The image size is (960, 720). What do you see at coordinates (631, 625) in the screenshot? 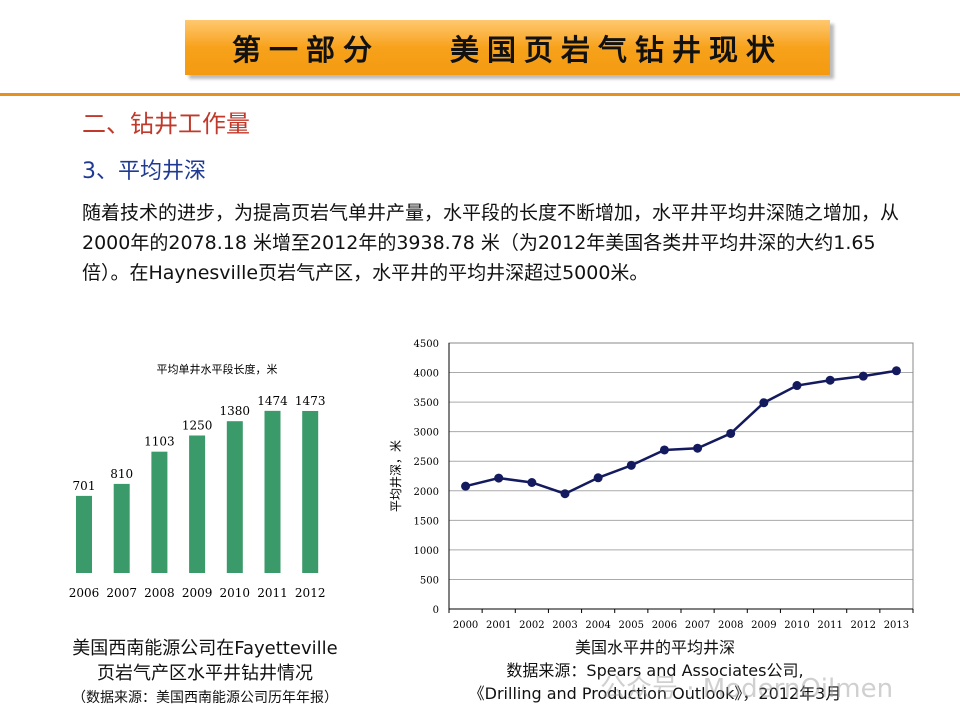
I see `x-tick-label: 2005` at bounding box center [631, 625].